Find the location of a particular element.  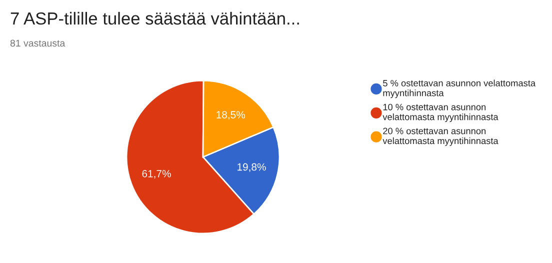

data-label: 18,5% is located at coordinates (230, 115).